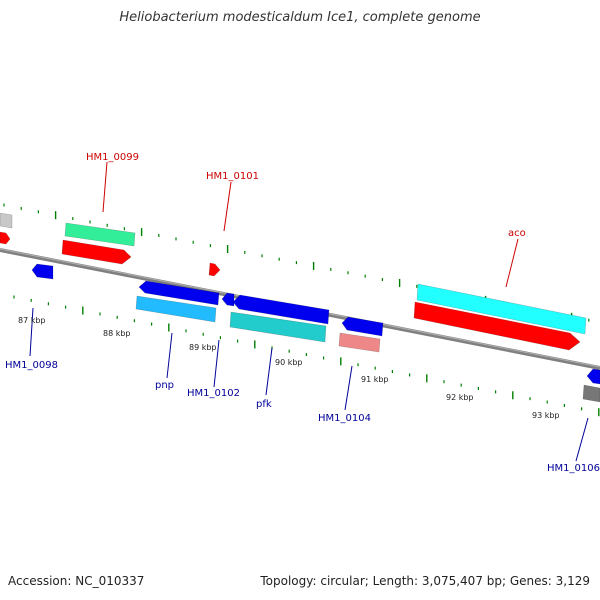  Describe the element at coordinates (6, 220) in the screenshot. I see `gray-feature-left` at that location.